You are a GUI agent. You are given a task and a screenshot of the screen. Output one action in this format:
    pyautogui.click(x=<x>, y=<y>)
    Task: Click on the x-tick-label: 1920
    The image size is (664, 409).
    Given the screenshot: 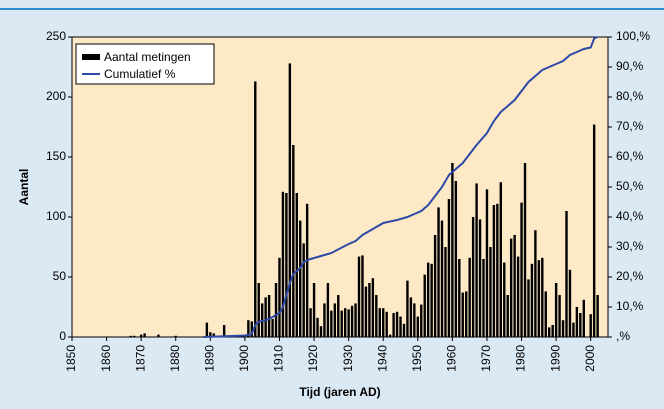 What is the action you would take?
    pyautogui.click(x=313, y=358)
    